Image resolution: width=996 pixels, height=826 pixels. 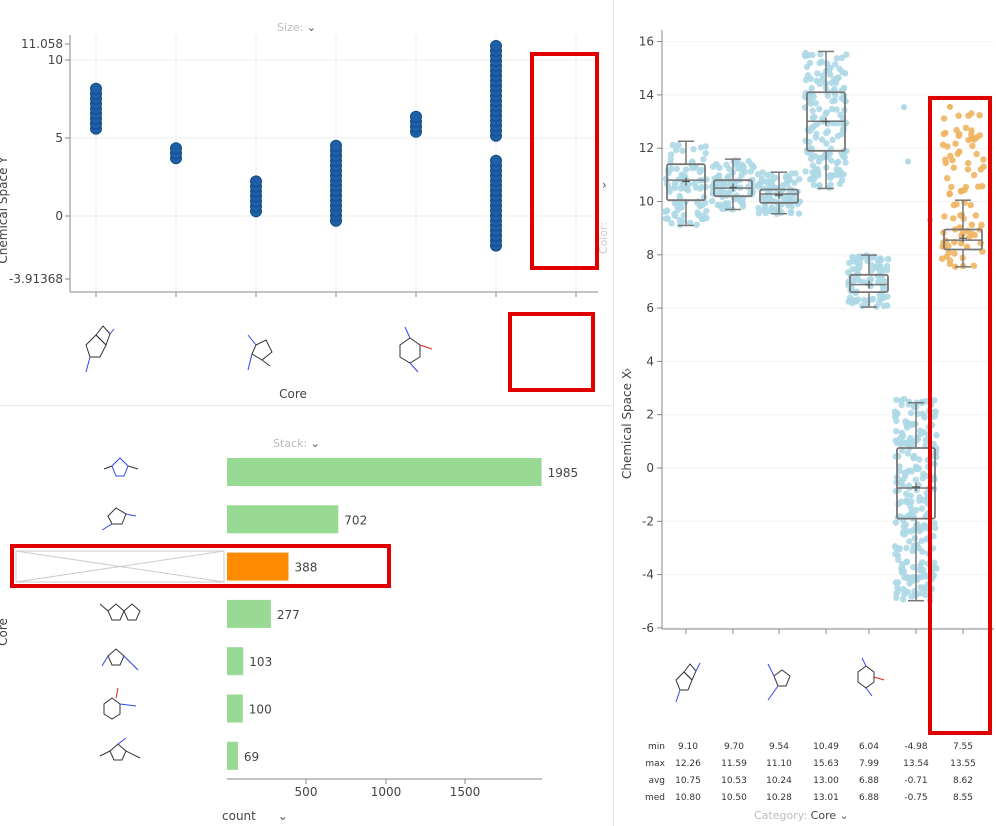 I want to click on chevron-down-icon: ›, so click(x=627, y=370).